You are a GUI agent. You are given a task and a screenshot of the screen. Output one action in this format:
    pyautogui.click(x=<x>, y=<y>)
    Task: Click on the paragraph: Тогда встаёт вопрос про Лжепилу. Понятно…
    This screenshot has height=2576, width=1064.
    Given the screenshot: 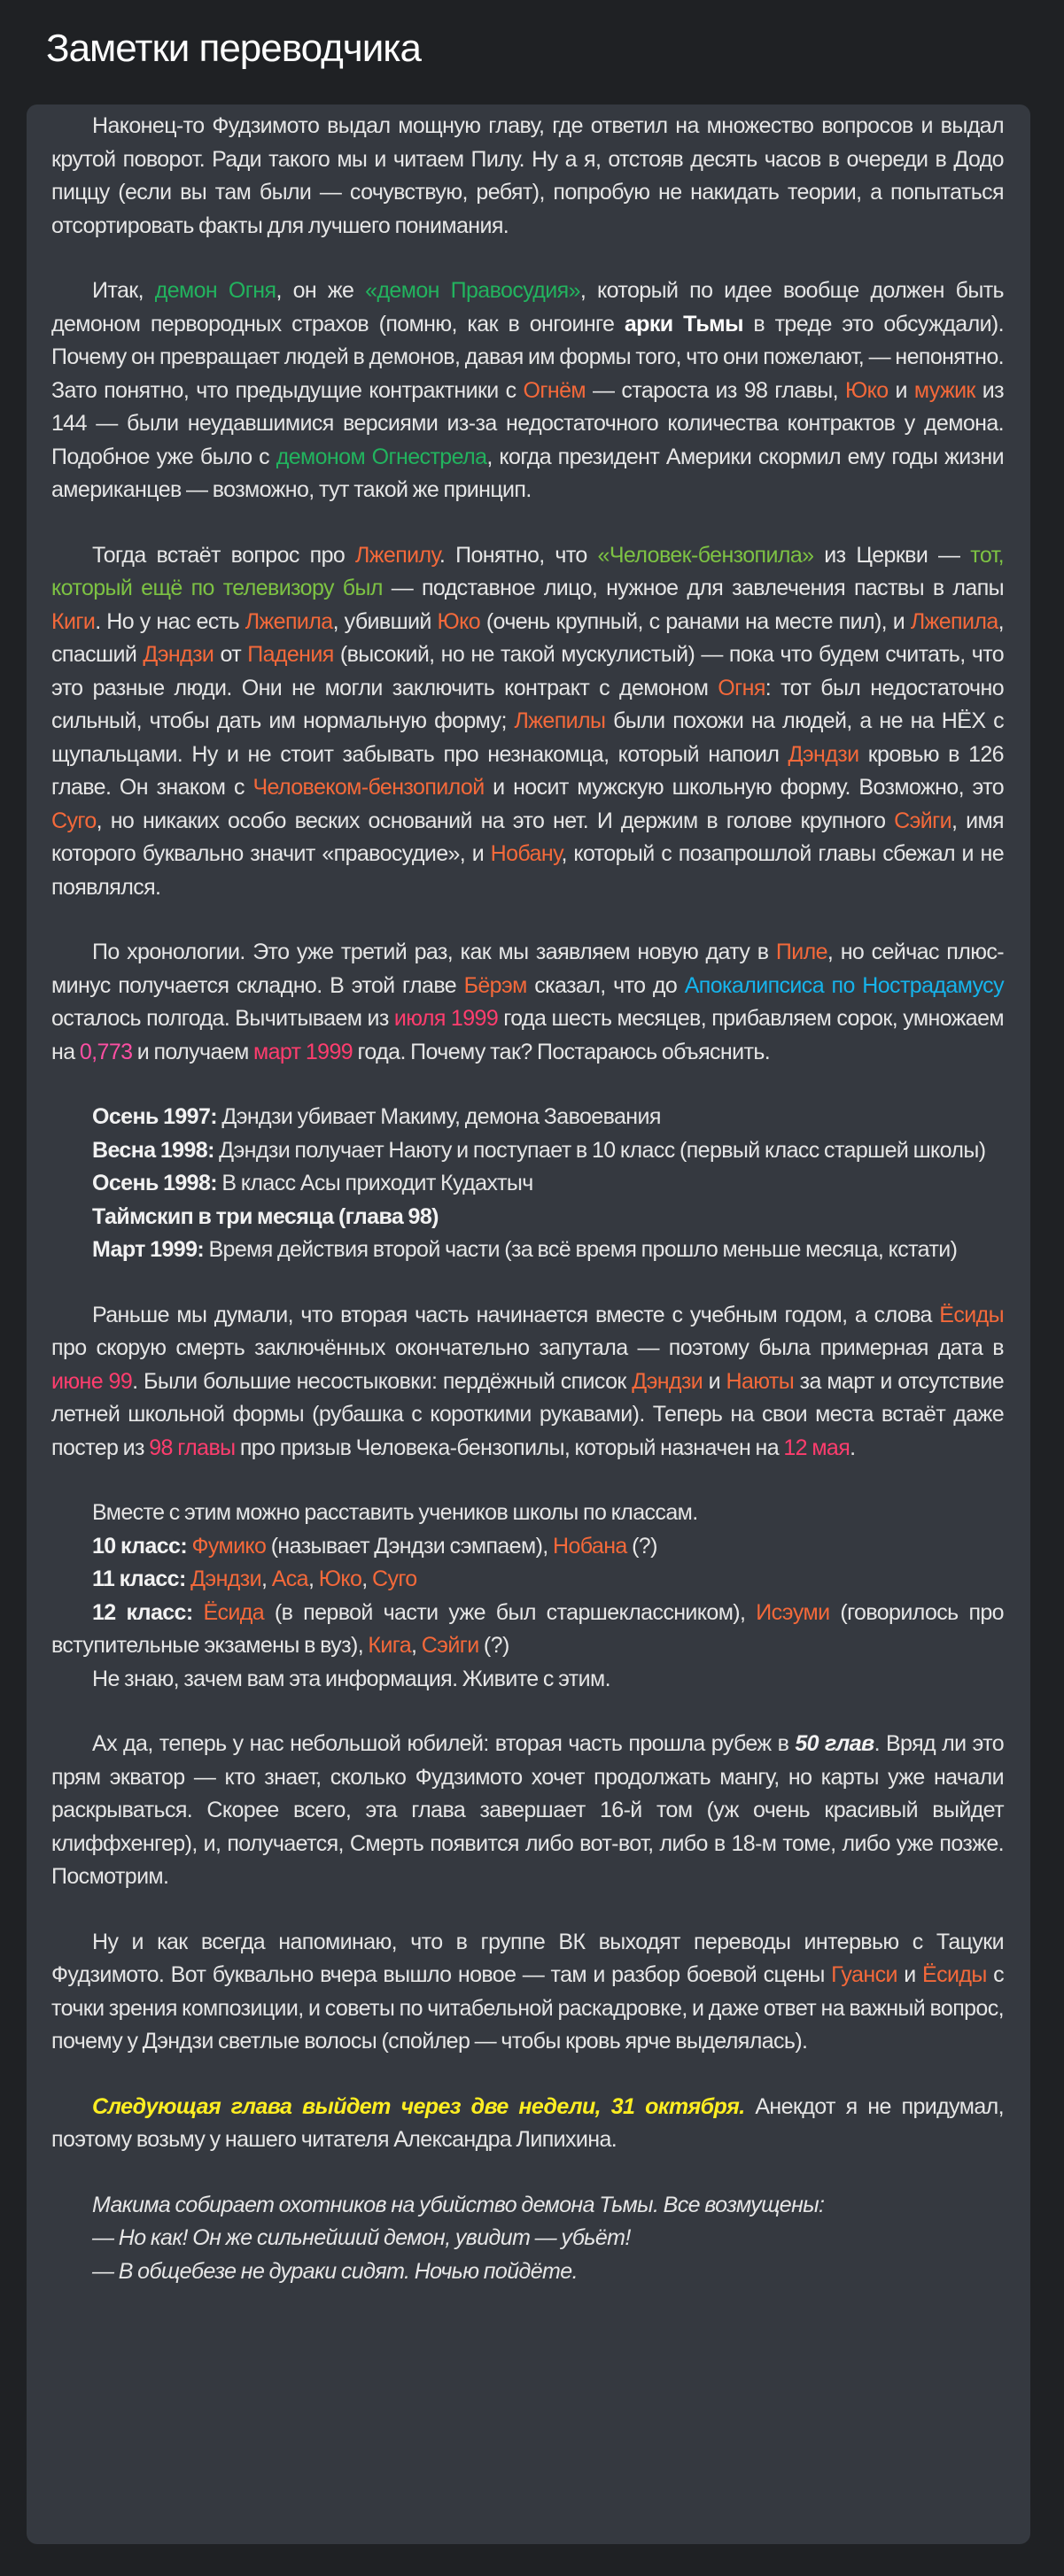 What is the action you would take?
    pyautogui.click(x=528, y=722)
    